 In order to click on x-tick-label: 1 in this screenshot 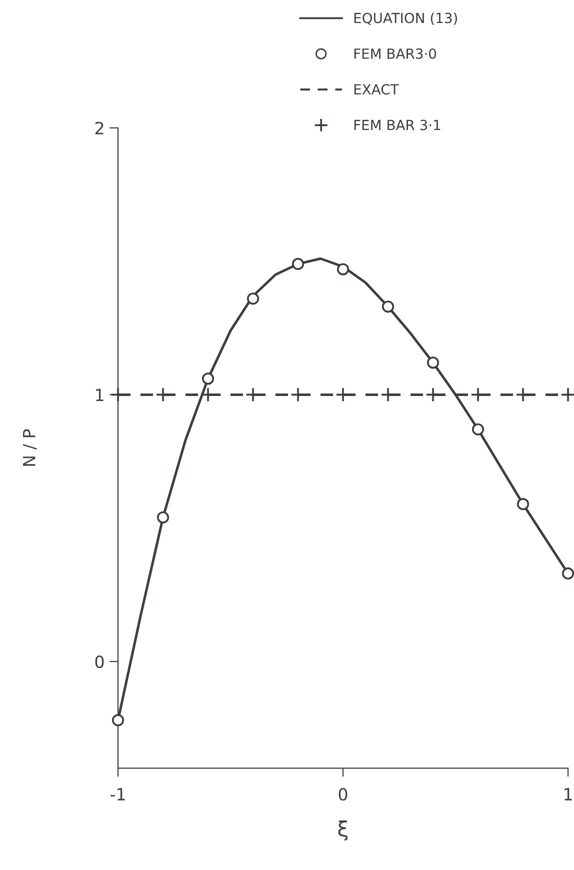, I will do `click(568, 794)`.